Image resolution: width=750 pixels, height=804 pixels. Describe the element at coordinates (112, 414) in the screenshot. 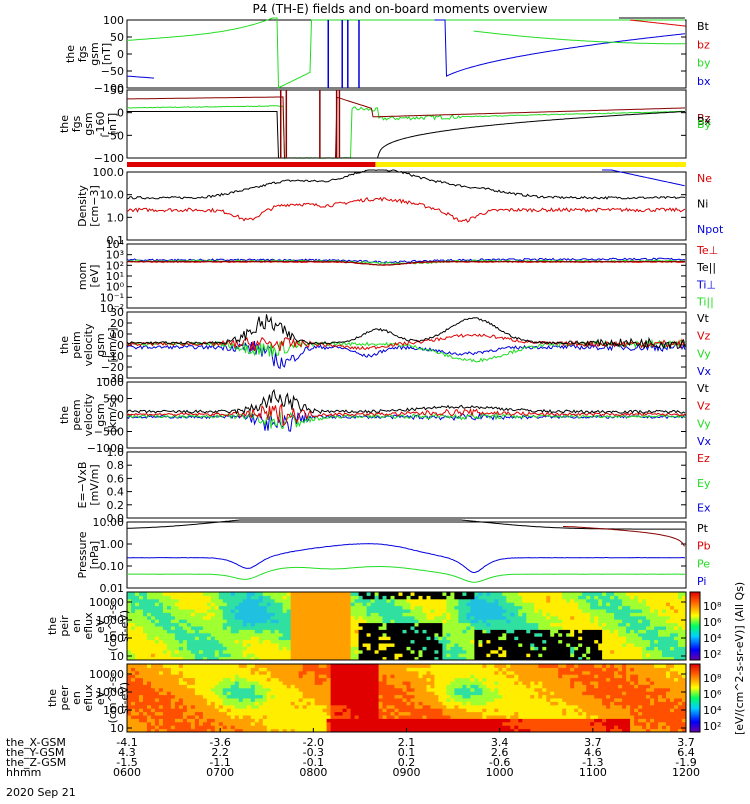

I see `peem_velocity-ylabel-line: [km/s]` at that location.